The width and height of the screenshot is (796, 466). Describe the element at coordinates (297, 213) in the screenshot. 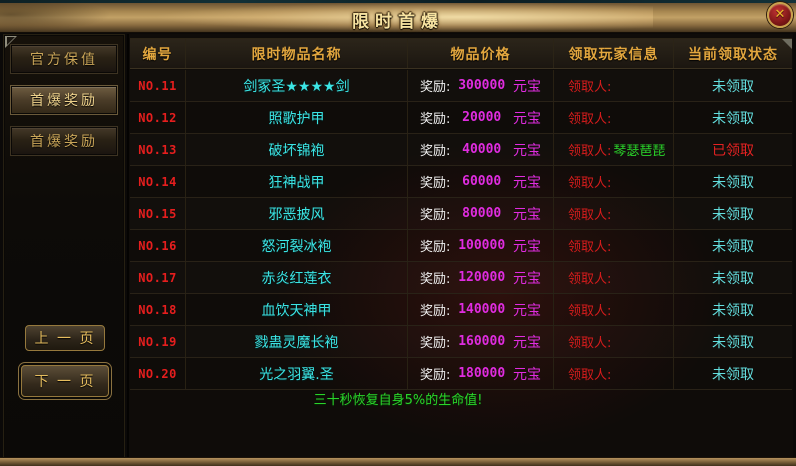

I see `item-name: 邪恶披风` at that location.